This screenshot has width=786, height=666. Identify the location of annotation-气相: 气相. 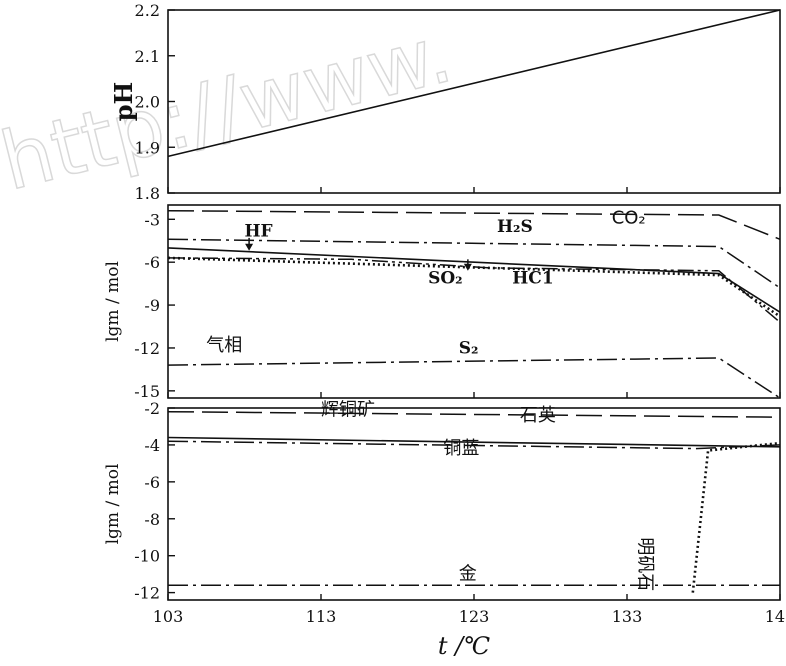
(224, 345).